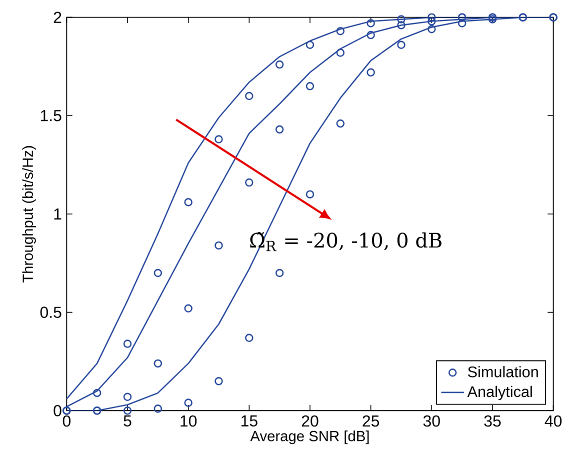  Describe the element at coordinates (371, 421) in the screenshot. I see `x-tick-label: 25` at that location.